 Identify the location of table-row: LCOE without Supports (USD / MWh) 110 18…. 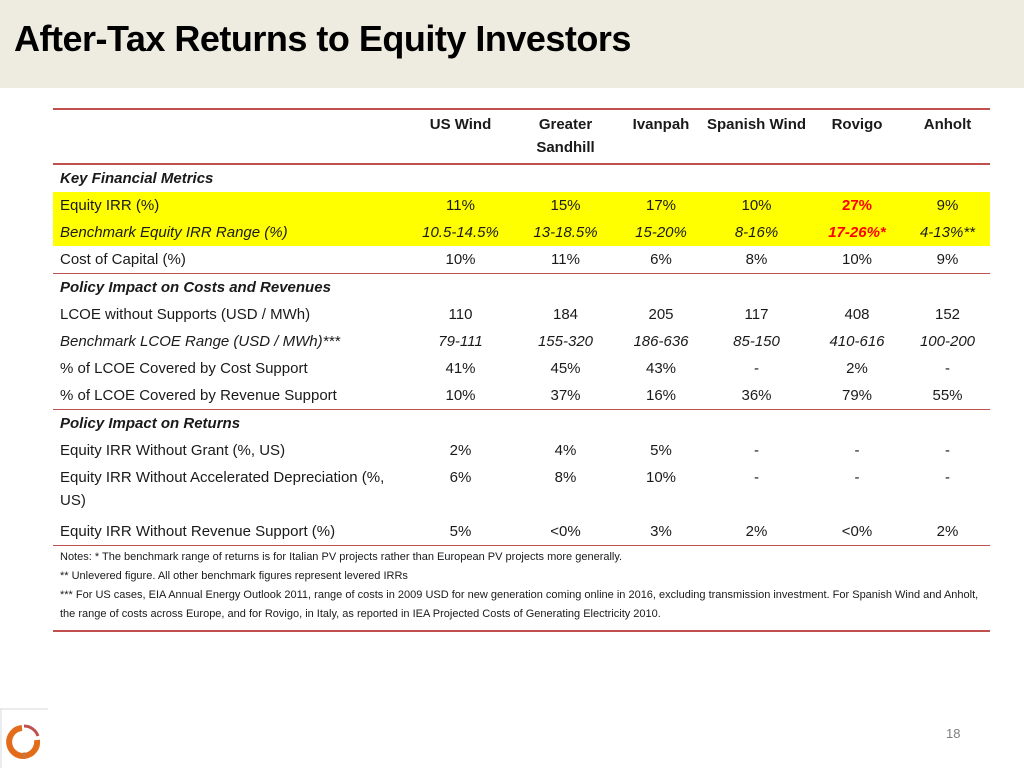
(521, 314).